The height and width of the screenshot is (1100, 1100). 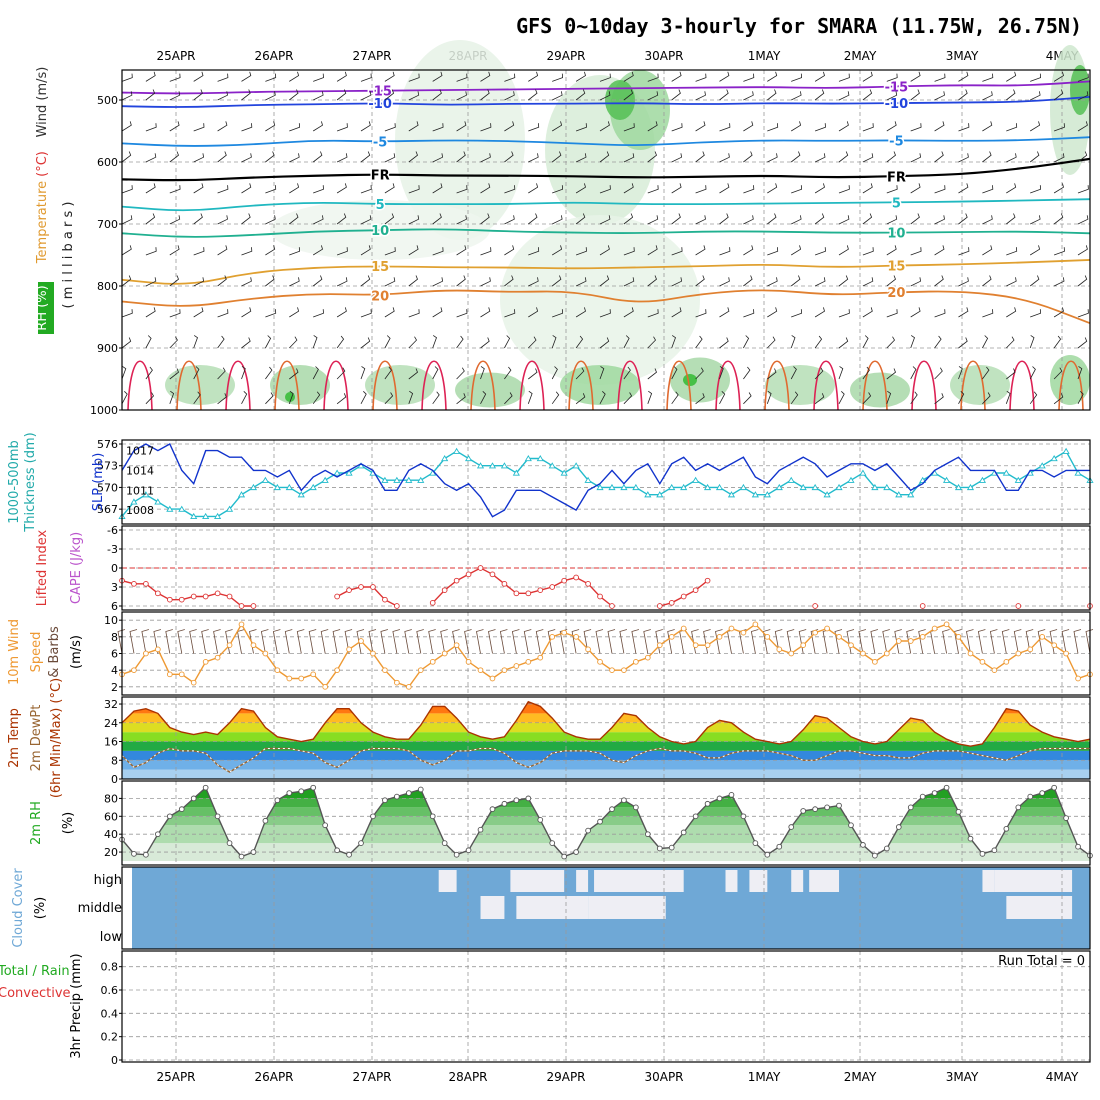 What do you see at coordinates (606, 655) in the screenshot?
I see `wind-speed-series` at bounding box center [606, 655].